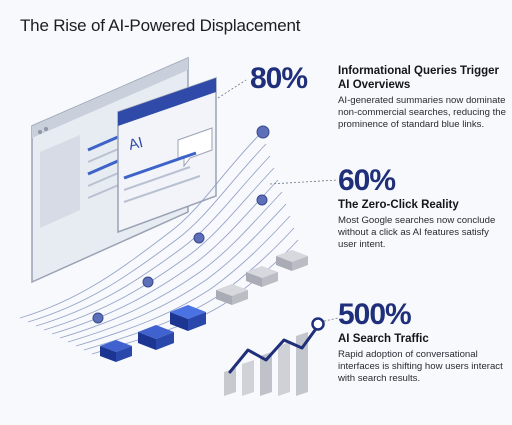 The height and width of the screenshot is (425, 512). Describe the element at coordinates (136, 144) in the screenshot. I see `ai-badge: AI` at that location.